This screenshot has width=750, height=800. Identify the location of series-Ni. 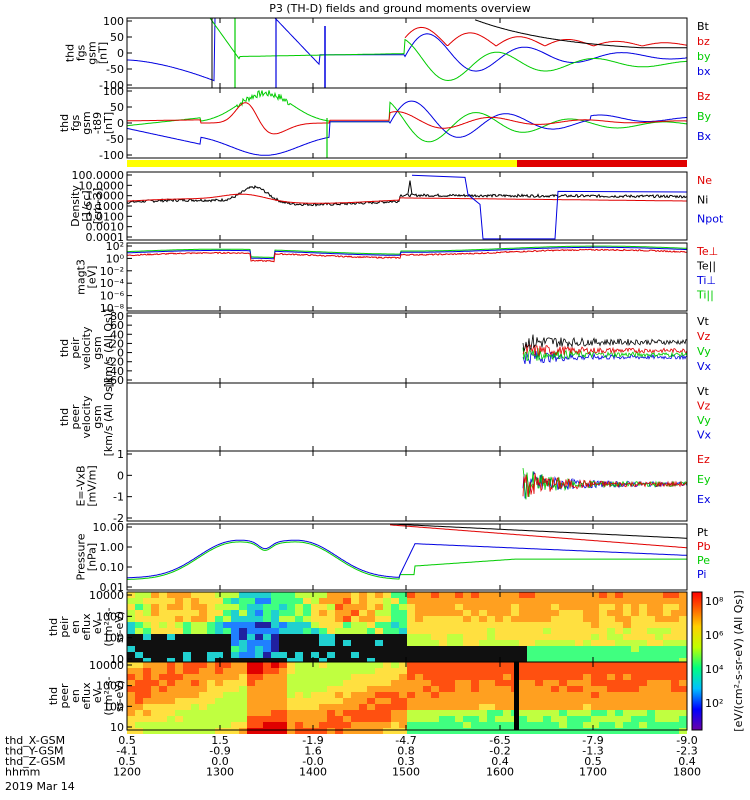
(407, 196).